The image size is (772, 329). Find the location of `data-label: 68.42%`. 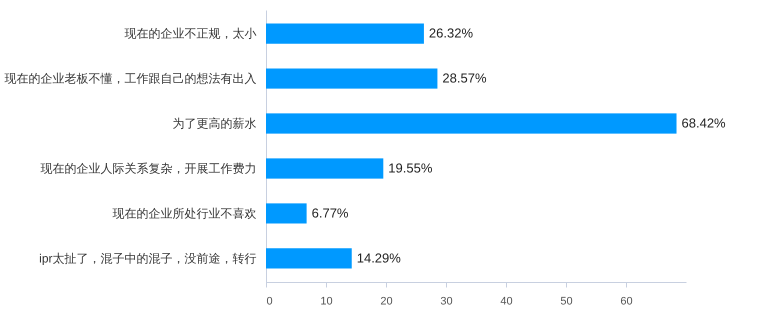

data-label: 68.42% is located at coordinates (704, 123).